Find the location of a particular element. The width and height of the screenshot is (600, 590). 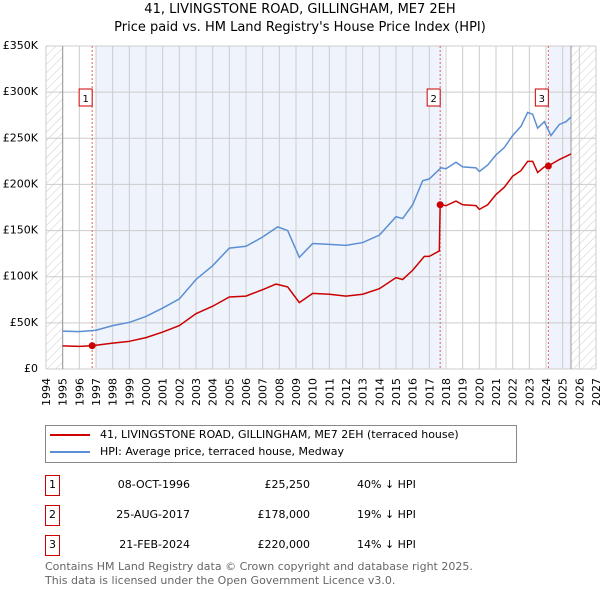

x-tick-label: 2027 is located at coordinates (595, 392).